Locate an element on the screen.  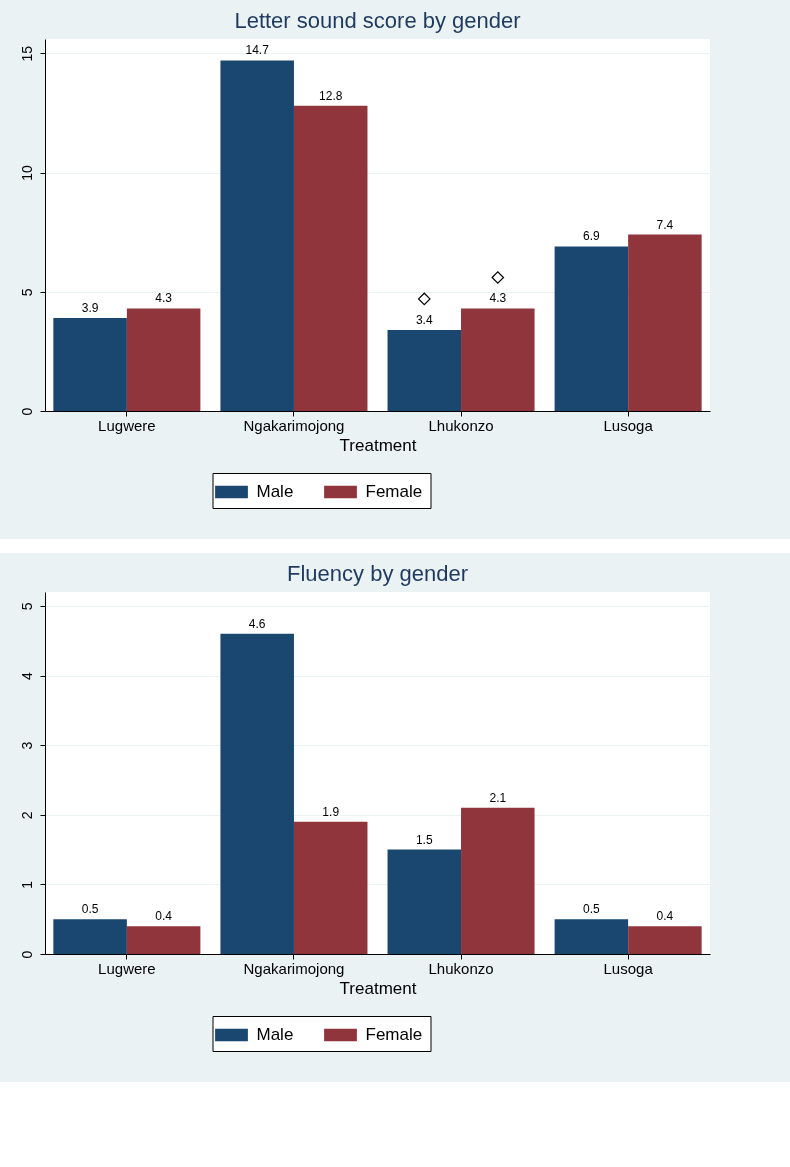
data-label: 1.5 is located at coordinates (424, 839).